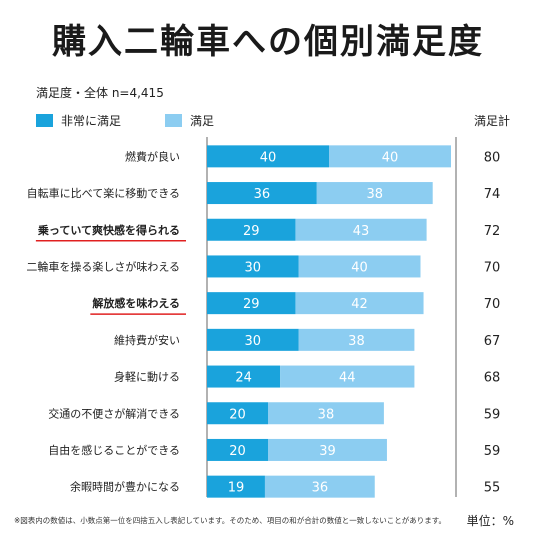 This screenshot has width=536, height=536. I want to click on category-label: 自転車に比べて楽に移動できる, so click(103, 193).